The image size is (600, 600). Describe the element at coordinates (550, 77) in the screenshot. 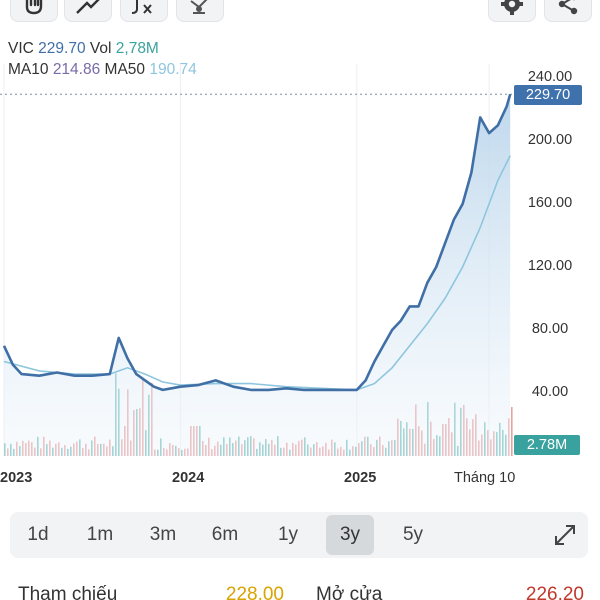

I see `y-tick-label: 240.00` at that location.